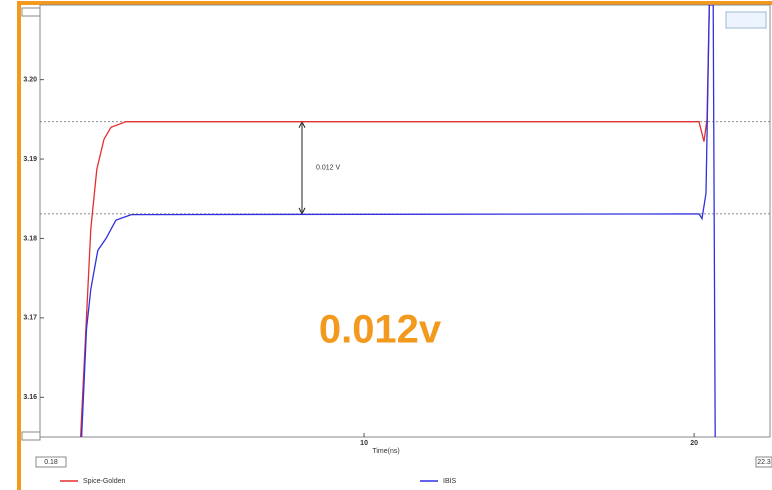  What do you see at coordinates (30, 318) in the screenshot?
I see `y-tick-label: 3.17` at bounding box center [30, 318].